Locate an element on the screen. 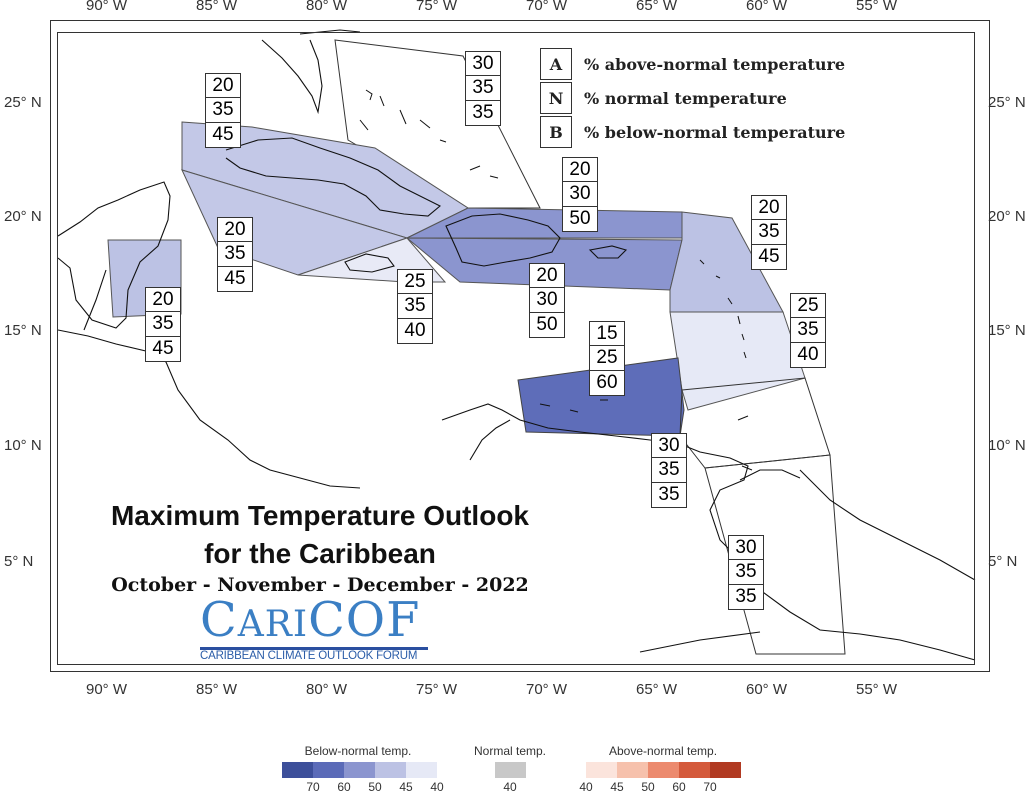  logo-wordmark: CARICOF is located at coordinates (320, 622).